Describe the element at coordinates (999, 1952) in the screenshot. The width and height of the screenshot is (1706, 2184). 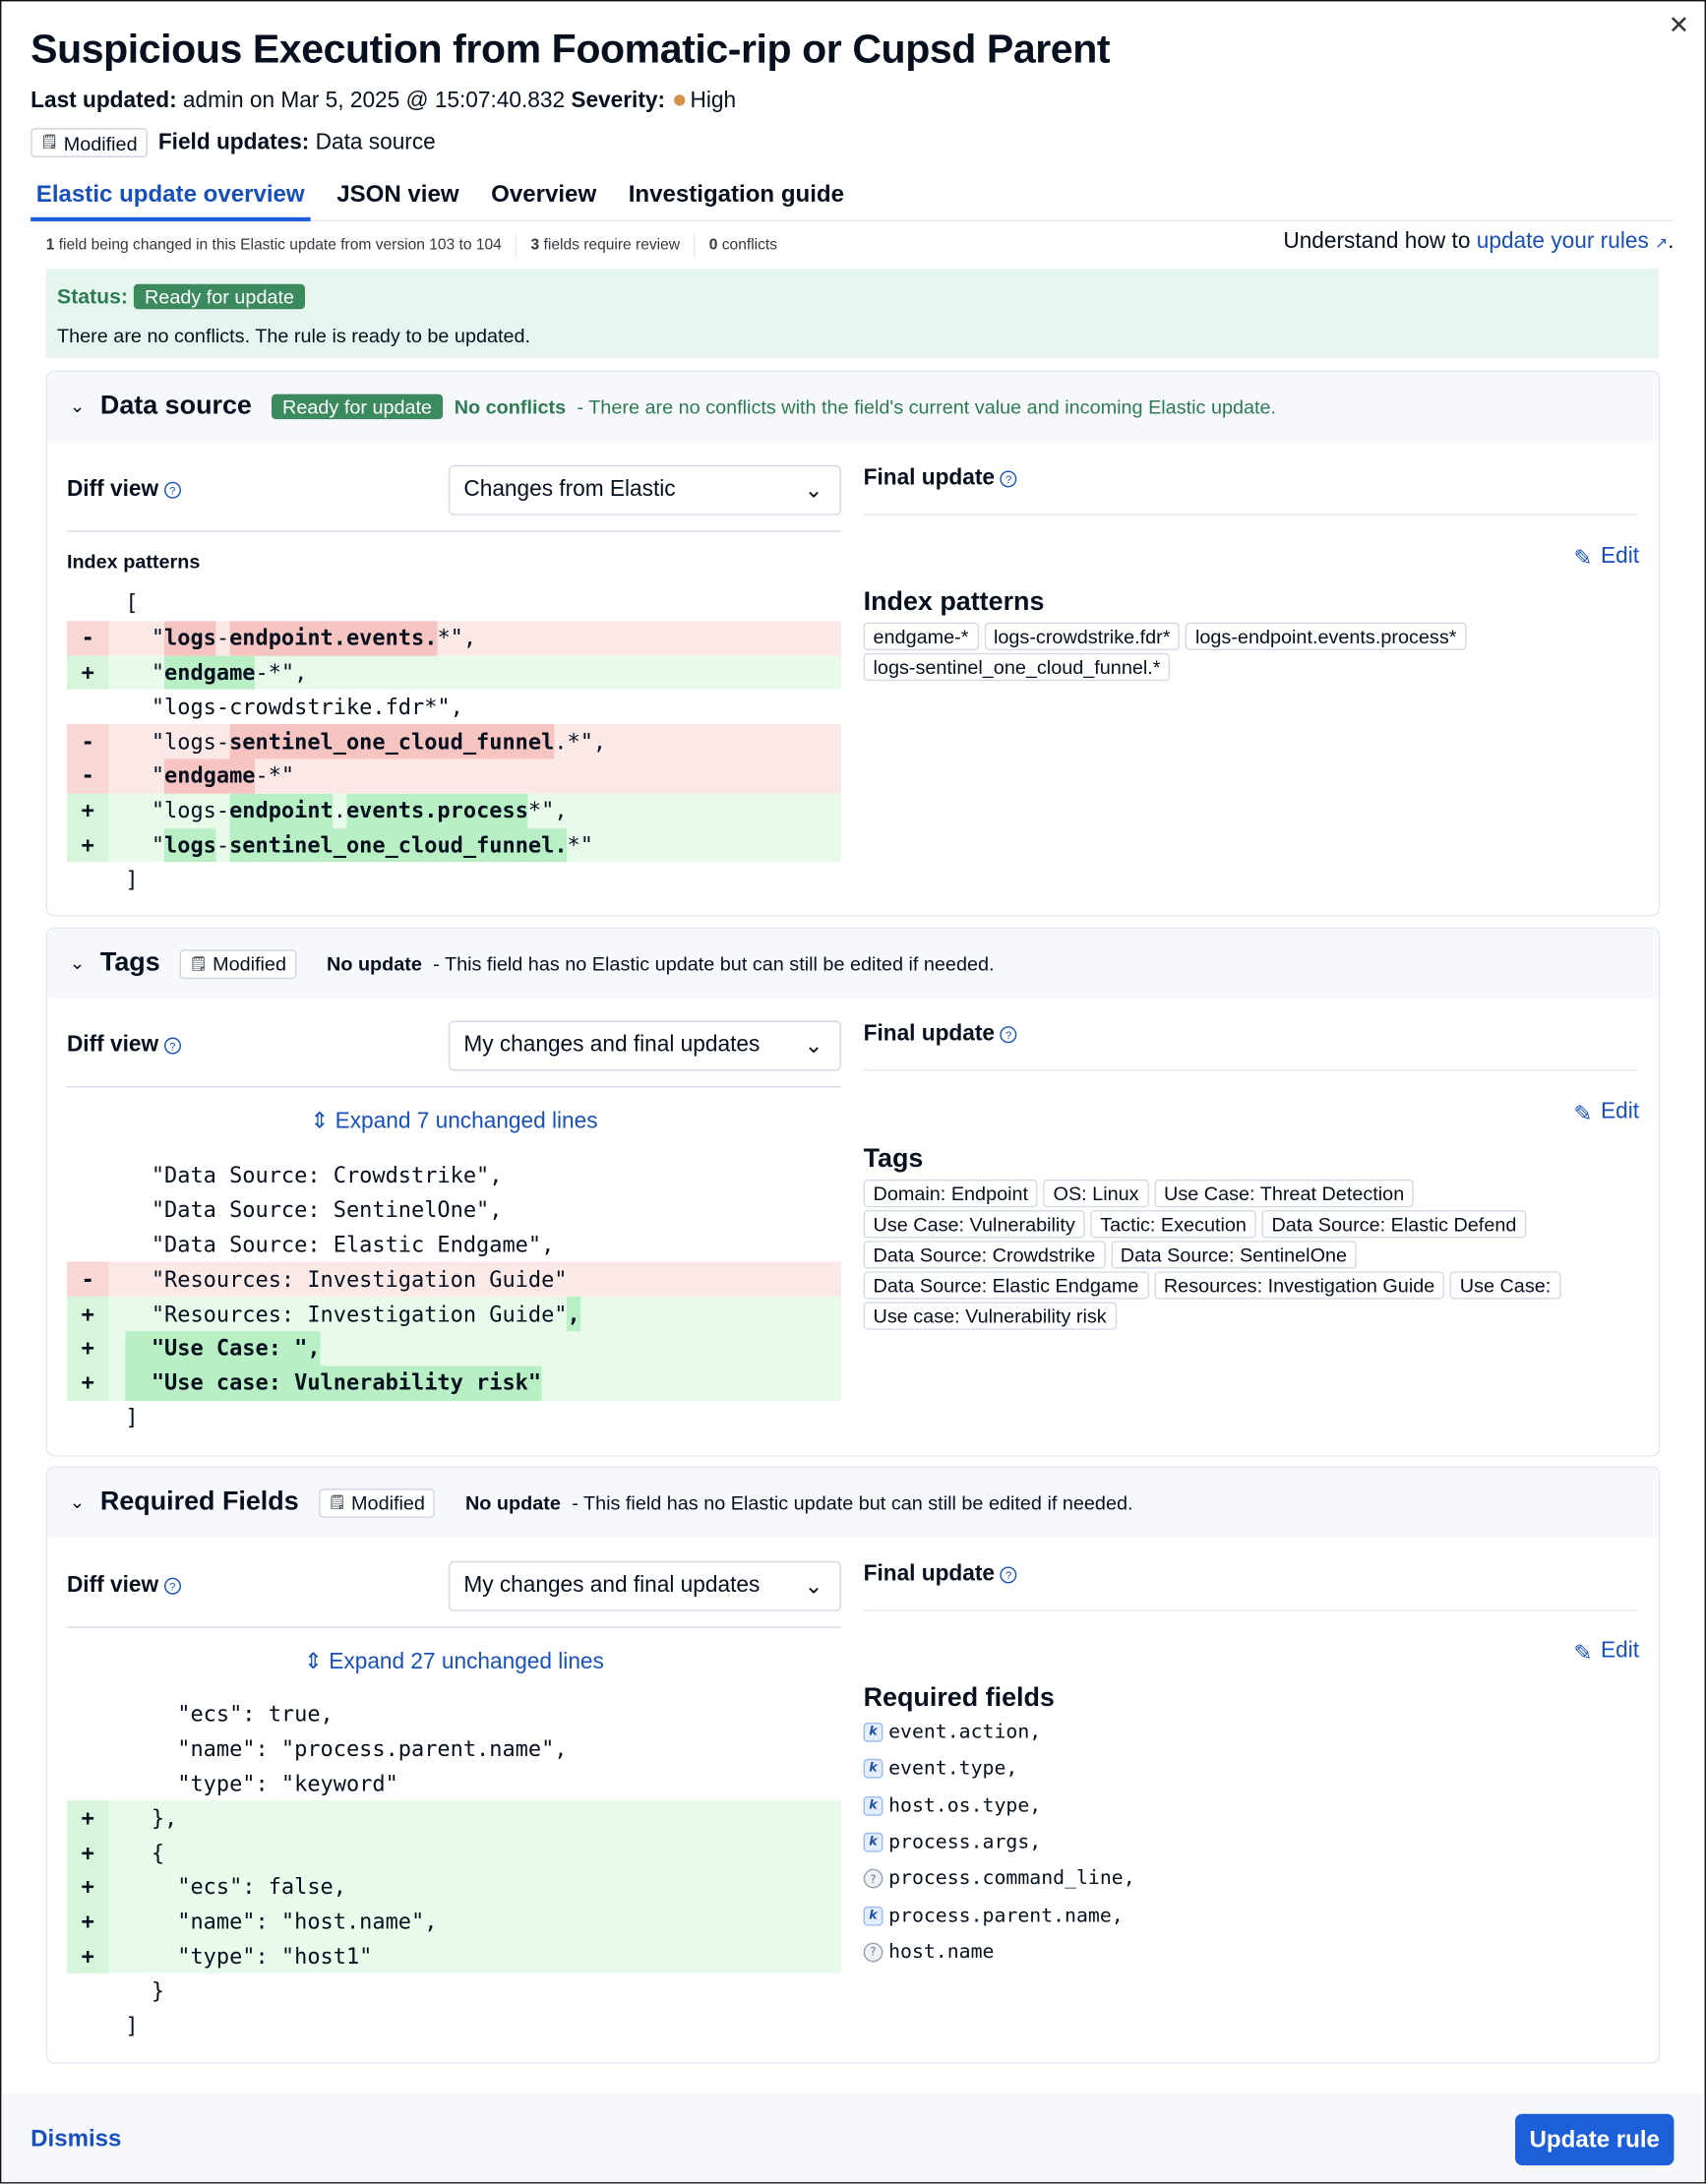
I see `required-field-item: ? host.name` at that location.